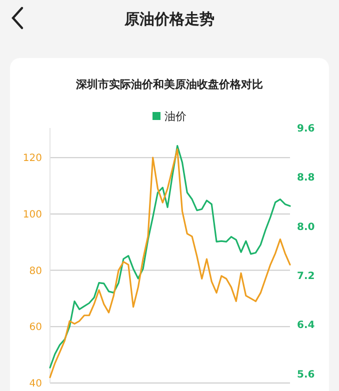 Image resolution: width=339 pixels, height=391 pixels. Describe the element at coordinates (306, 276) in the screenshot. I see `y2-tick-label: 7.2` at that location.